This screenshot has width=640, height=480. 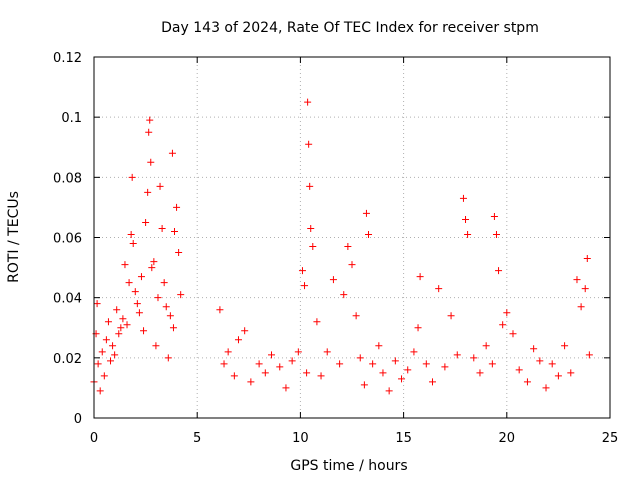 What do you see at coordinates (78, 419) in the screenshot?
I see `y-tick-label: 0` at bounding box center [78, 419].